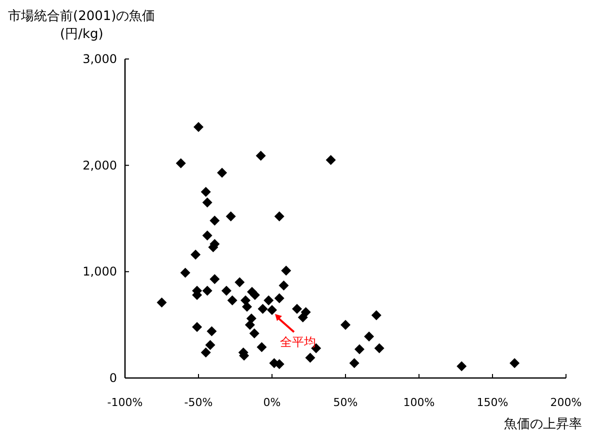  What do you see at coordinates (113, 378) in the screenshot?
I see `y-tick-label: 0` at bounding box center [113, 378].